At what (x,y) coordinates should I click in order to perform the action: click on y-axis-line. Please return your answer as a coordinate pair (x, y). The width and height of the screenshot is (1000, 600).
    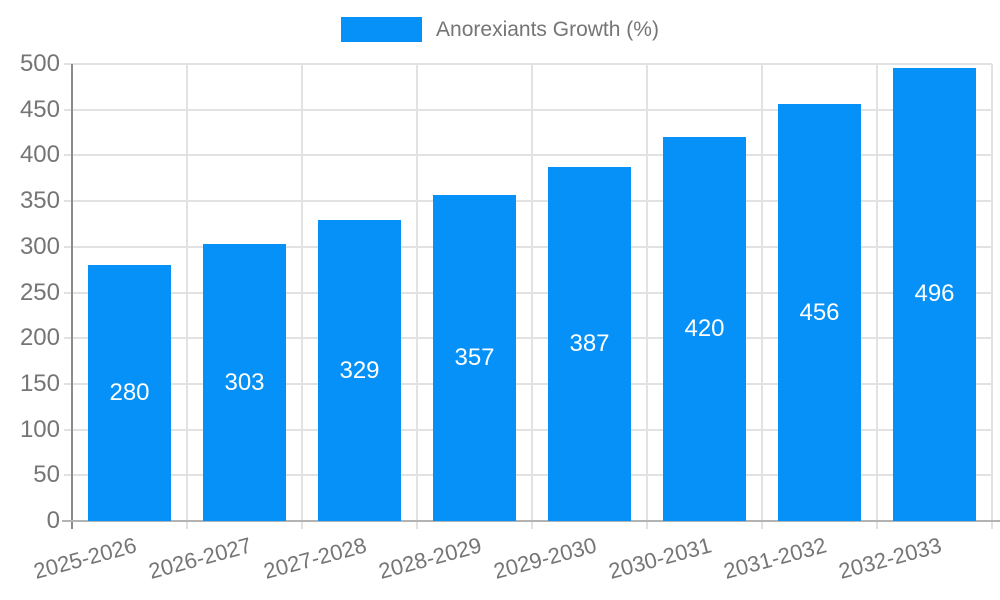
    Looking at the image, I should click on (72, 296).